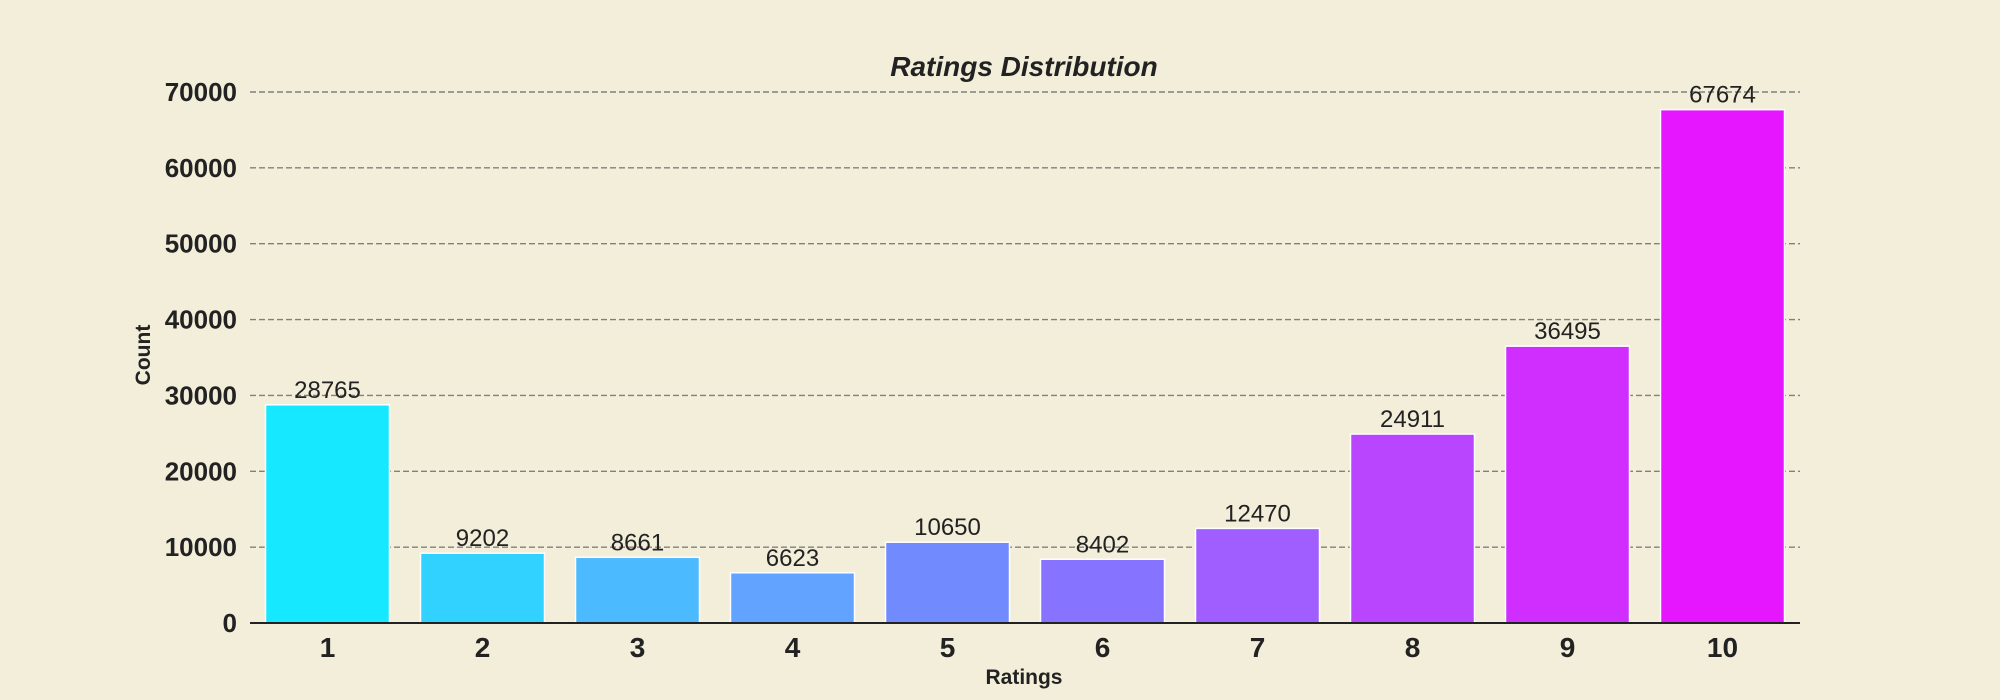 The height and width of the screenshot is (700, 2000). I want to click on x-tick-label: 7, so click(1258, 647).